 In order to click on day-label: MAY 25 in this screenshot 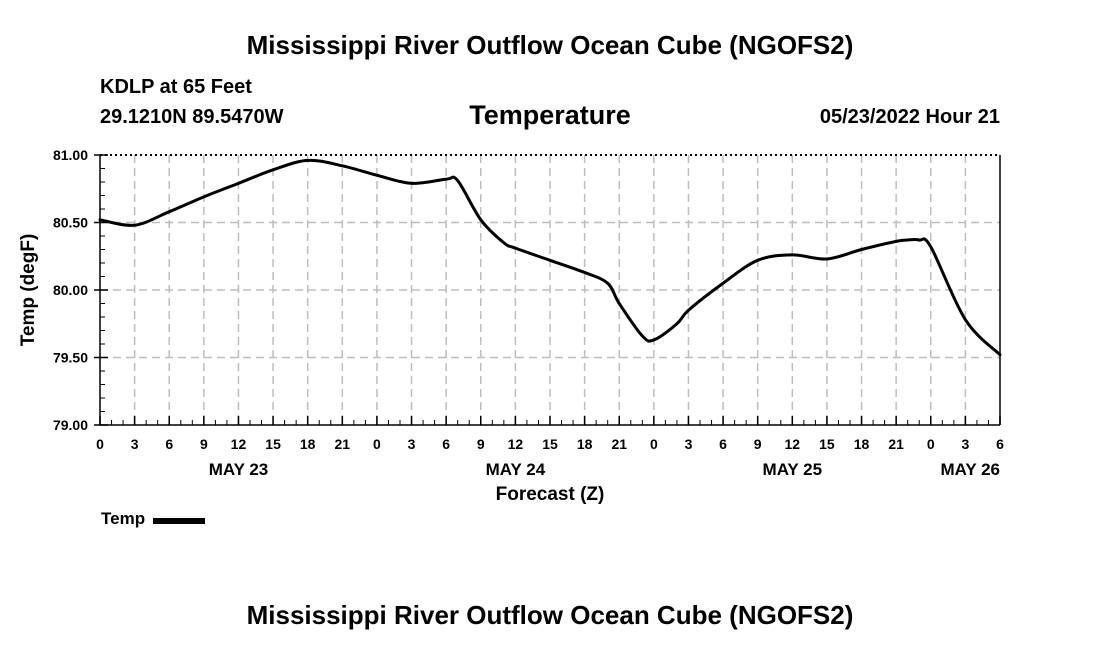, I will do `click(793, 469)`.